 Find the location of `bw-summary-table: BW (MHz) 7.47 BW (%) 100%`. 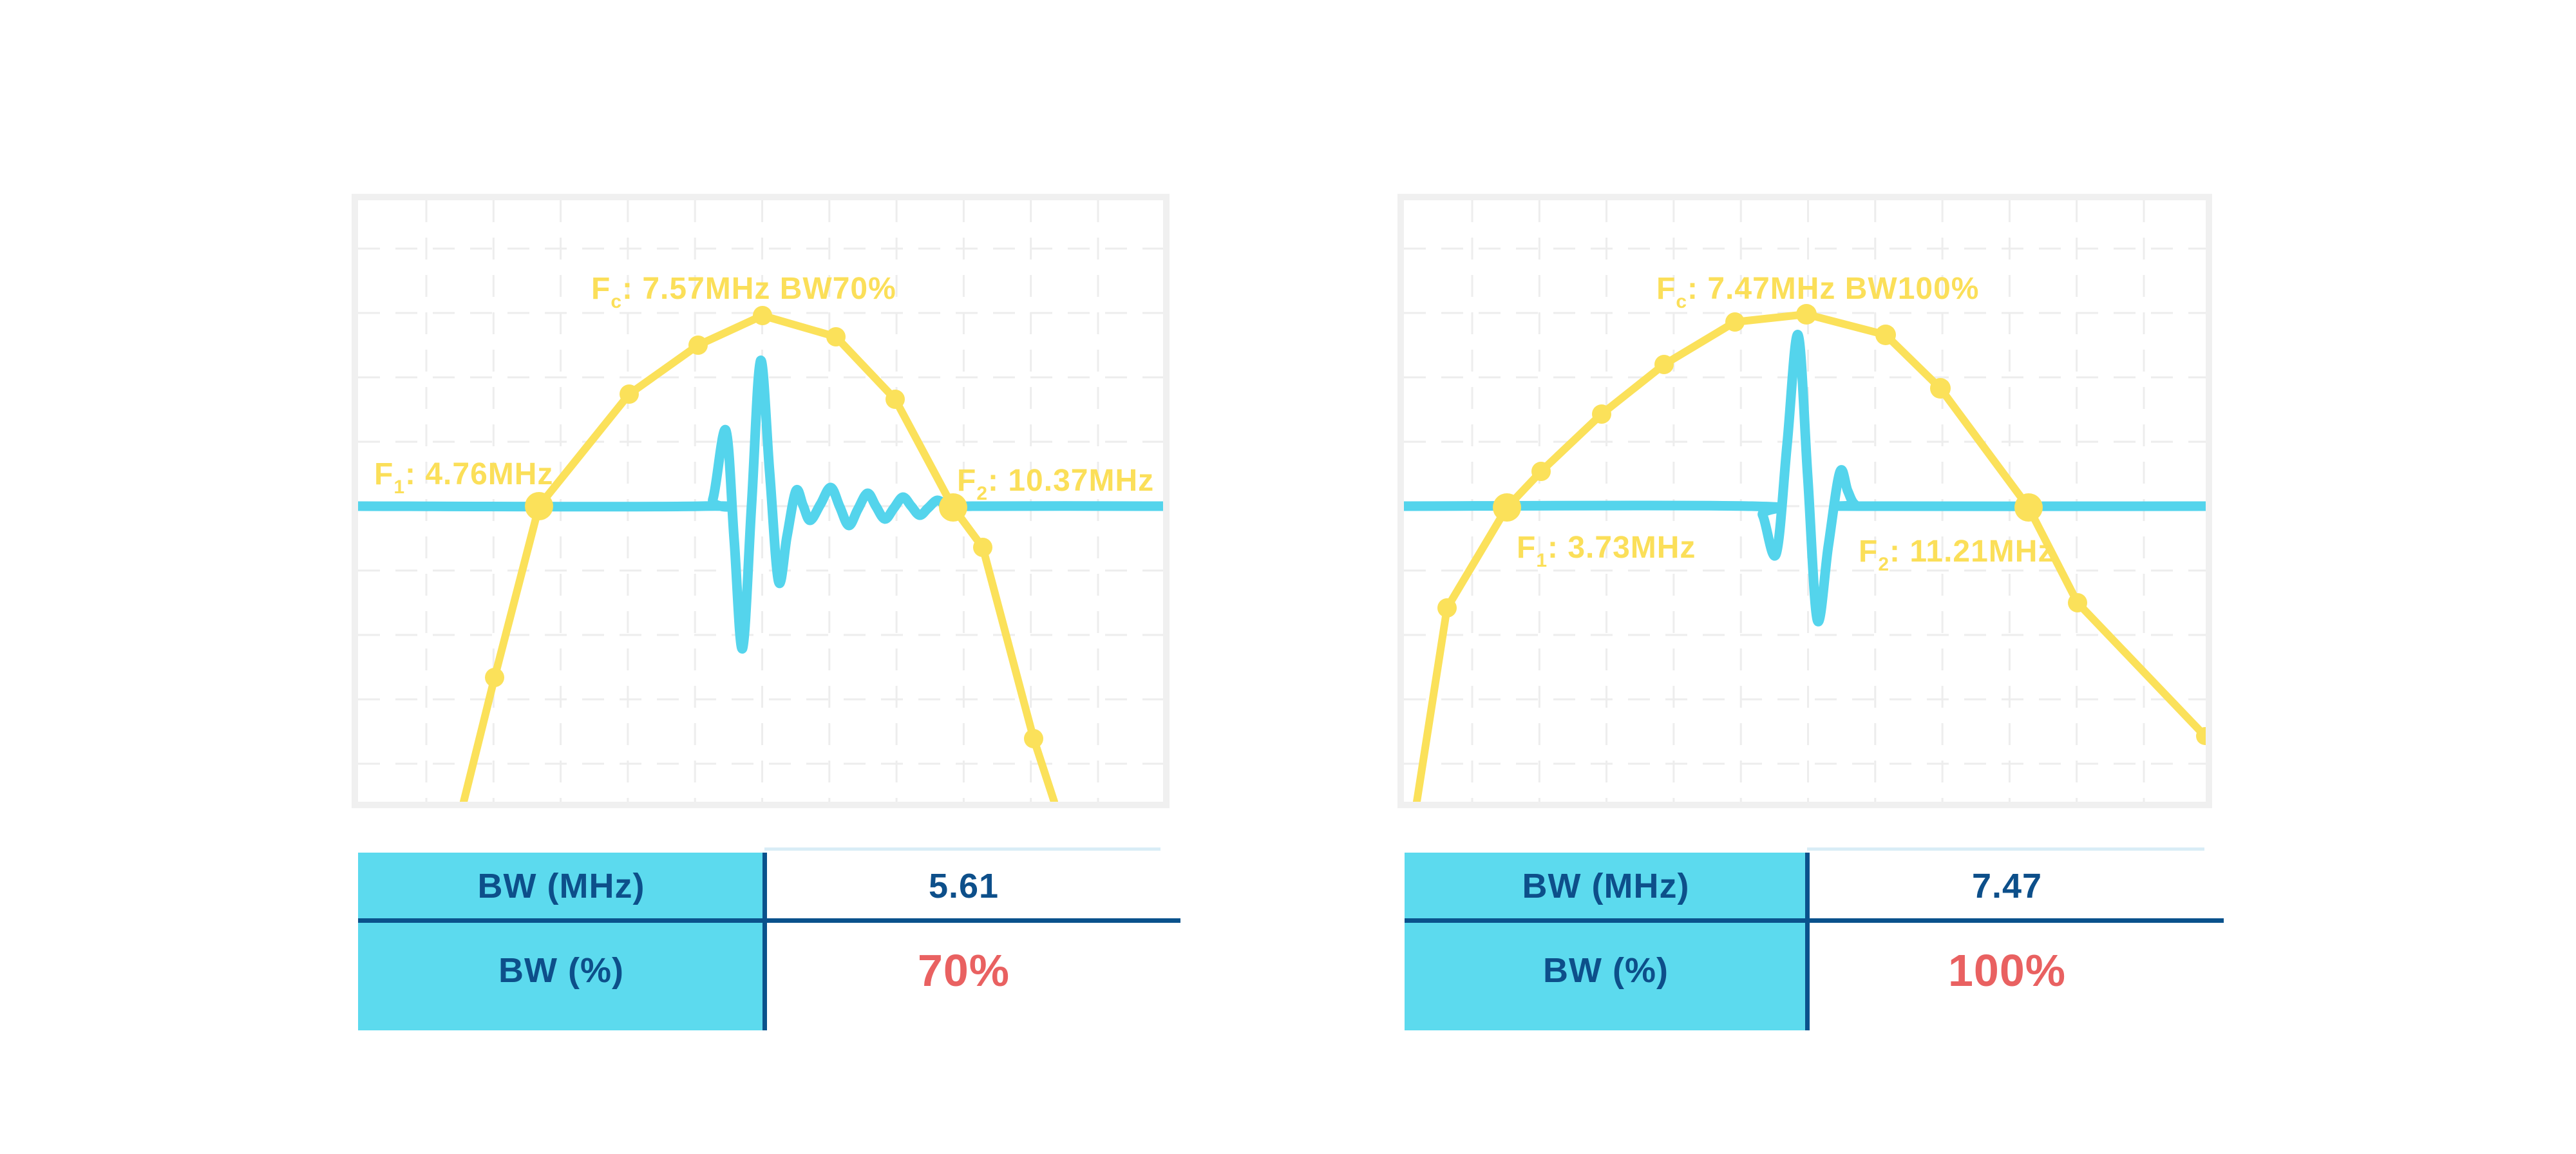

bw-summary-table: BW (MHz) 7.47 BW (%) 100% is located at coordinates (1814, 938).